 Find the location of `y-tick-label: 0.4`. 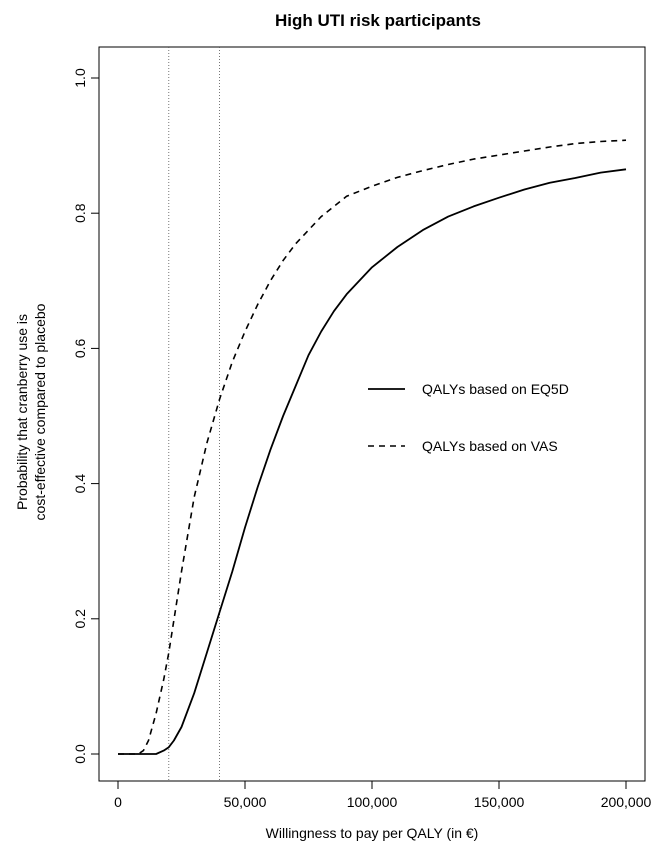

y-tick-label: 0.4 is located at coordinates (80, 484).